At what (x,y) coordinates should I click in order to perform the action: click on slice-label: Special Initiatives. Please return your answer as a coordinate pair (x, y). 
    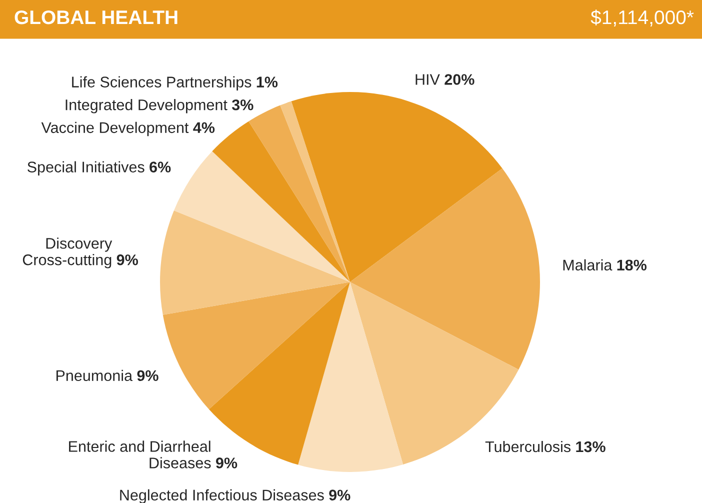
    Looking at the image, I should click on (86, 168).